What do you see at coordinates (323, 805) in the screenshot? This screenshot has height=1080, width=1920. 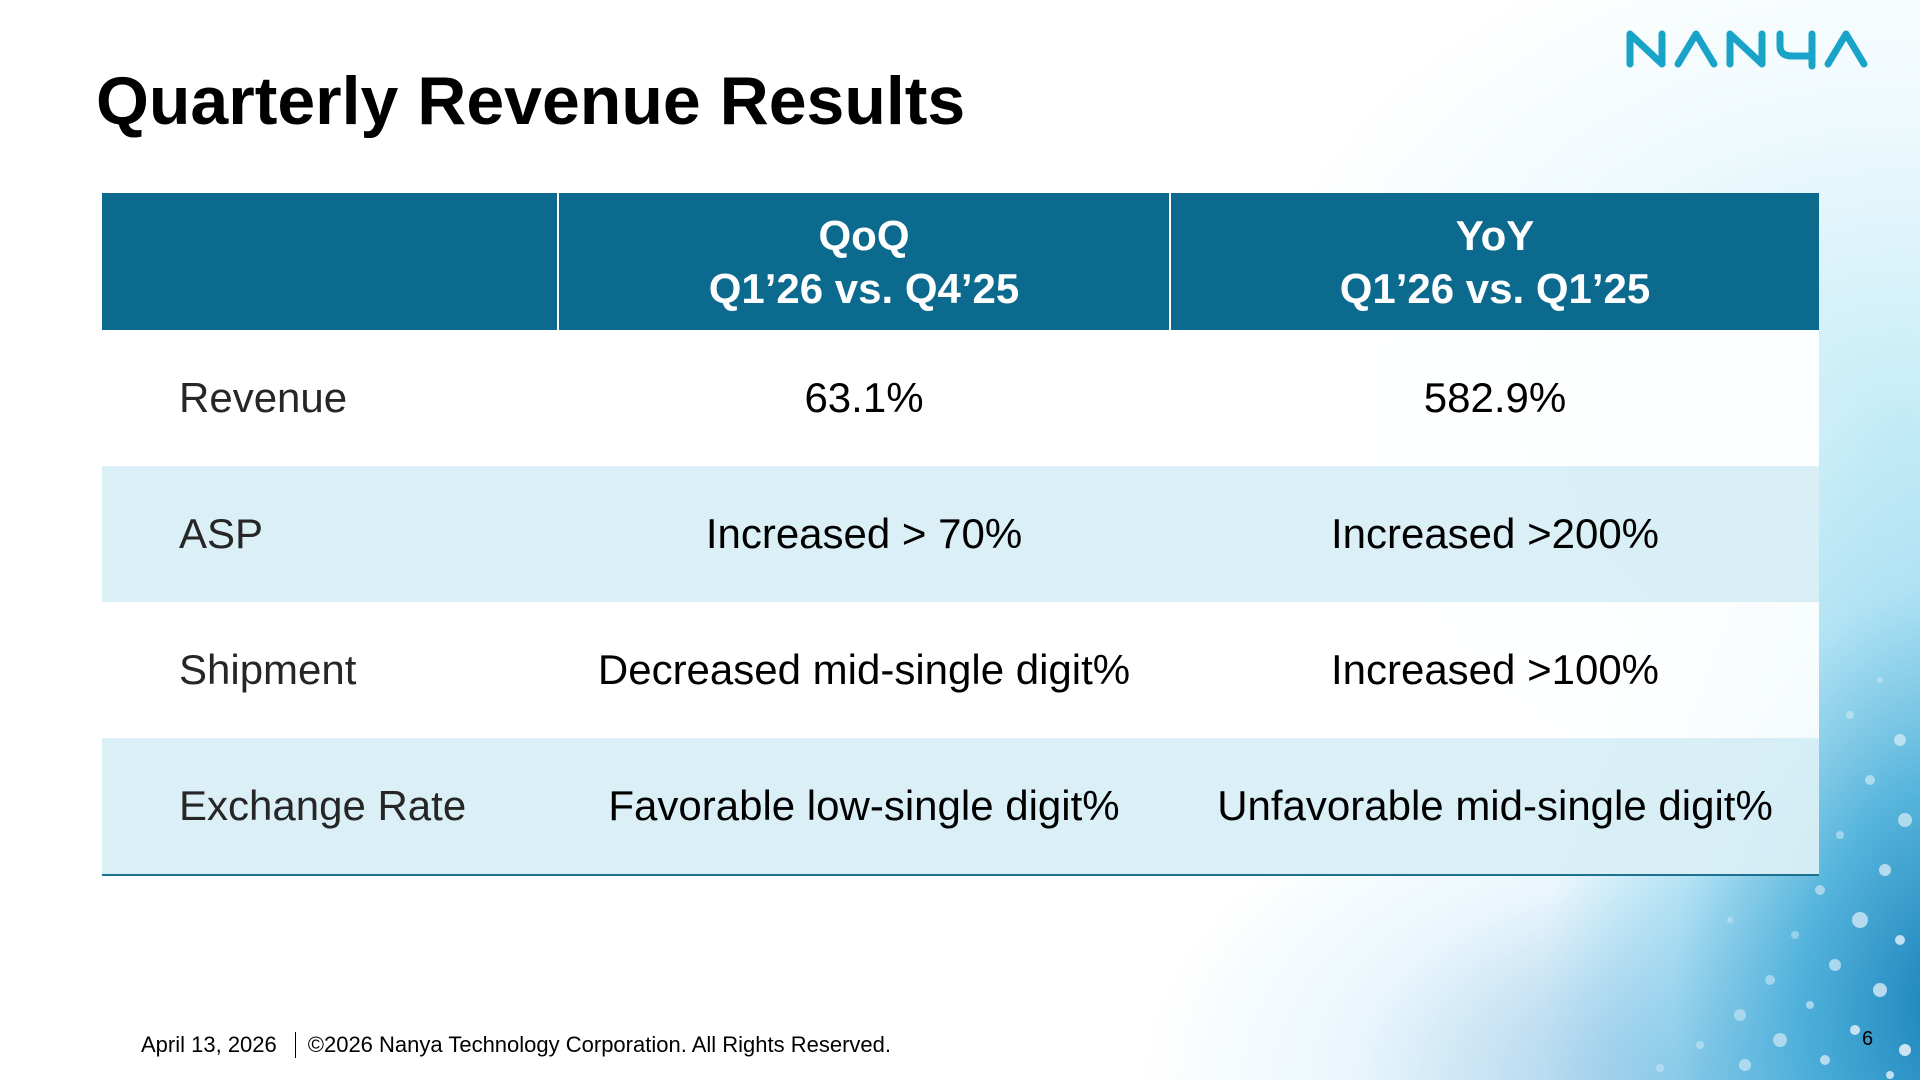 I see `row-label: Exchange Rate` at bounding box center [323, 805].